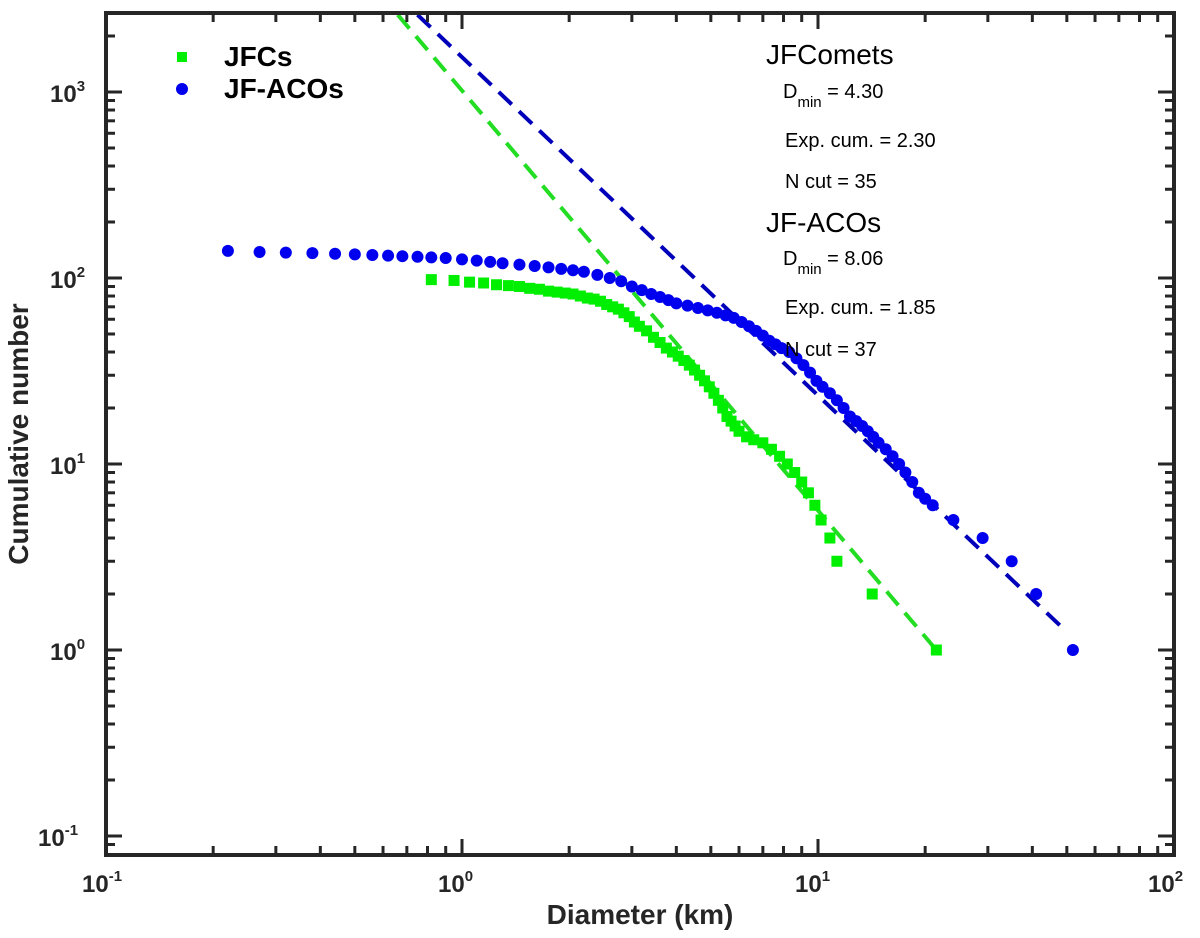 Image resolution: width=1200 pixels, height=938 pixels. What do you see at coordinates (258, 56) in the screenshot?
I see `legend-label-jfcs: JFCs` at bounding box center [258, 56].